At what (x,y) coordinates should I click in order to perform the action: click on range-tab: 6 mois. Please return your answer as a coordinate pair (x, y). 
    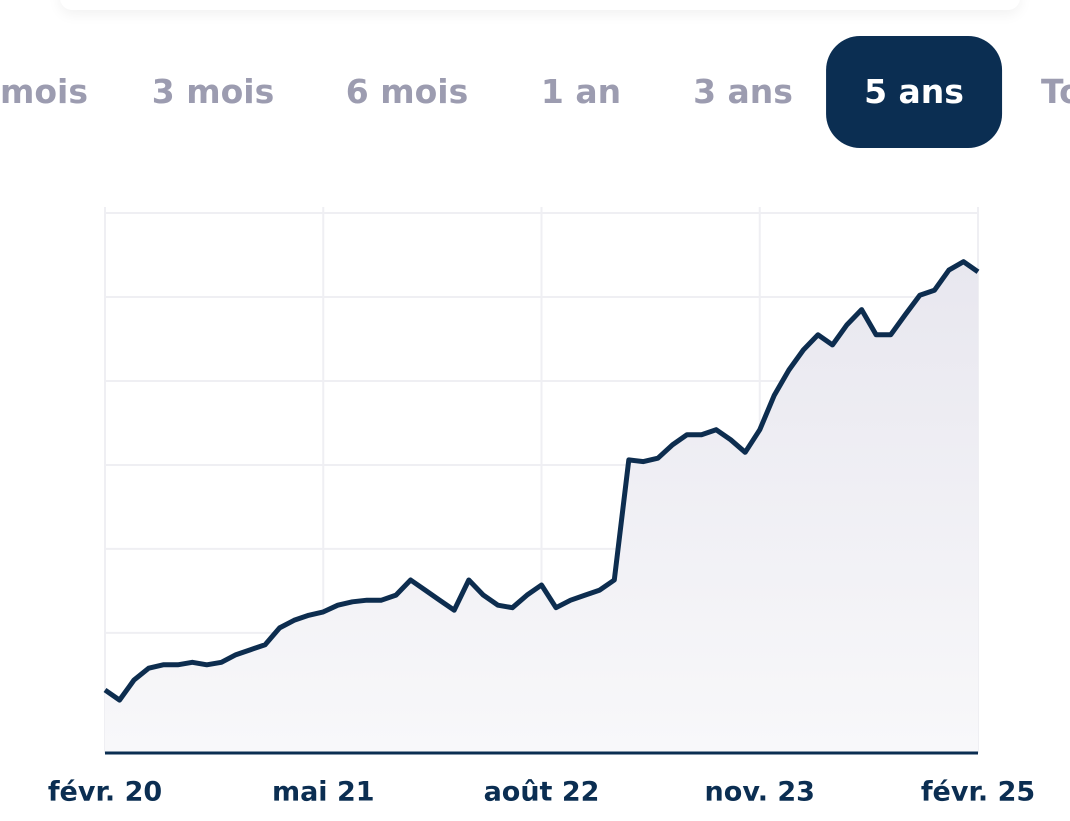
    Looking at the image, I should click on (407, 91).